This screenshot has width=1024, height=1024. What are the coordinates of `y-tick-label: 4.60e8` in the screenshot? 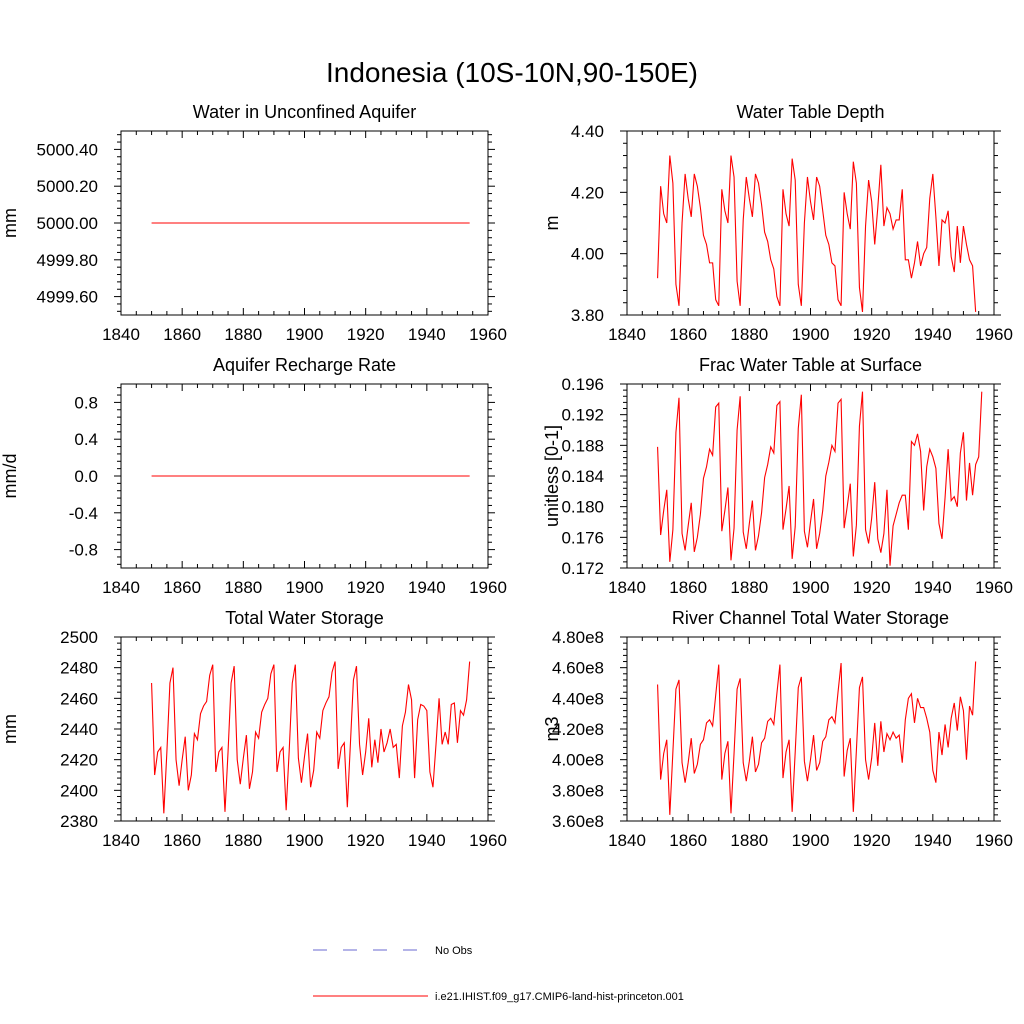 It's located at (578, 668).